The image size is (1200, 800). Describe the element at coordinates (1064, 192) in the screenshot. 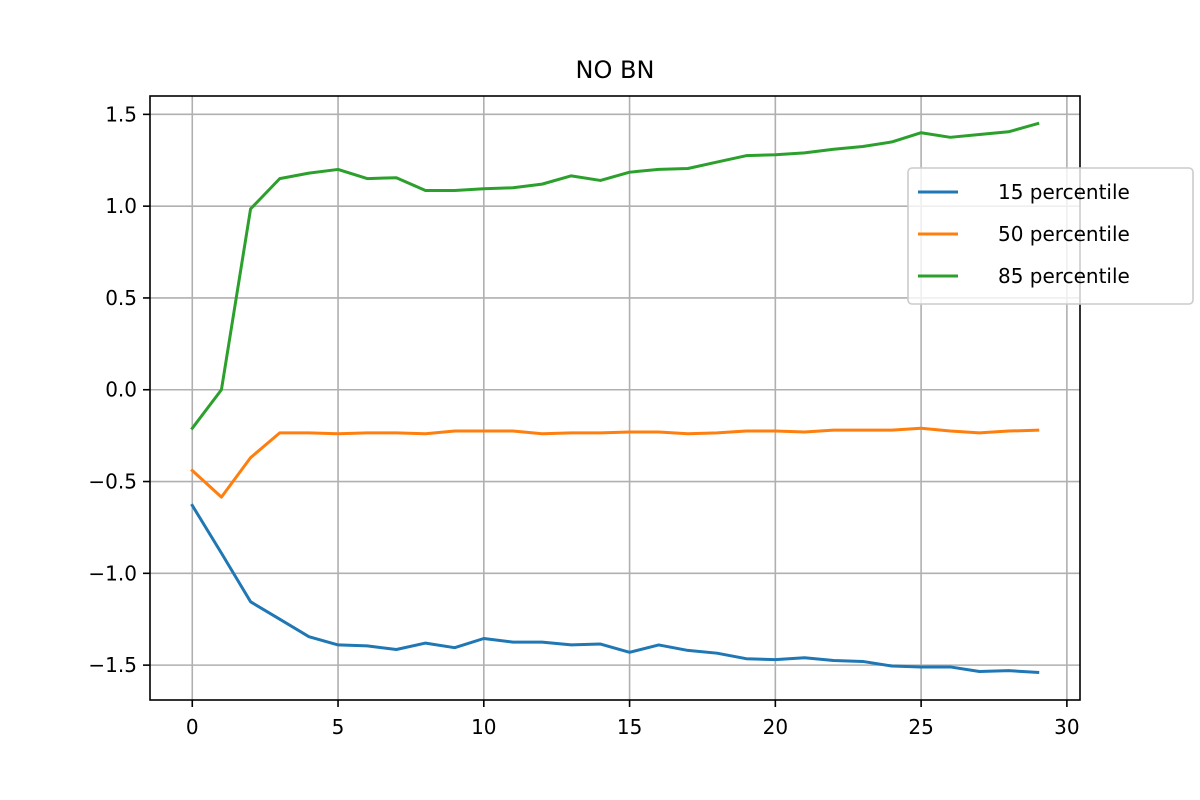

I see `legend-label: 15 percentile` at that location.